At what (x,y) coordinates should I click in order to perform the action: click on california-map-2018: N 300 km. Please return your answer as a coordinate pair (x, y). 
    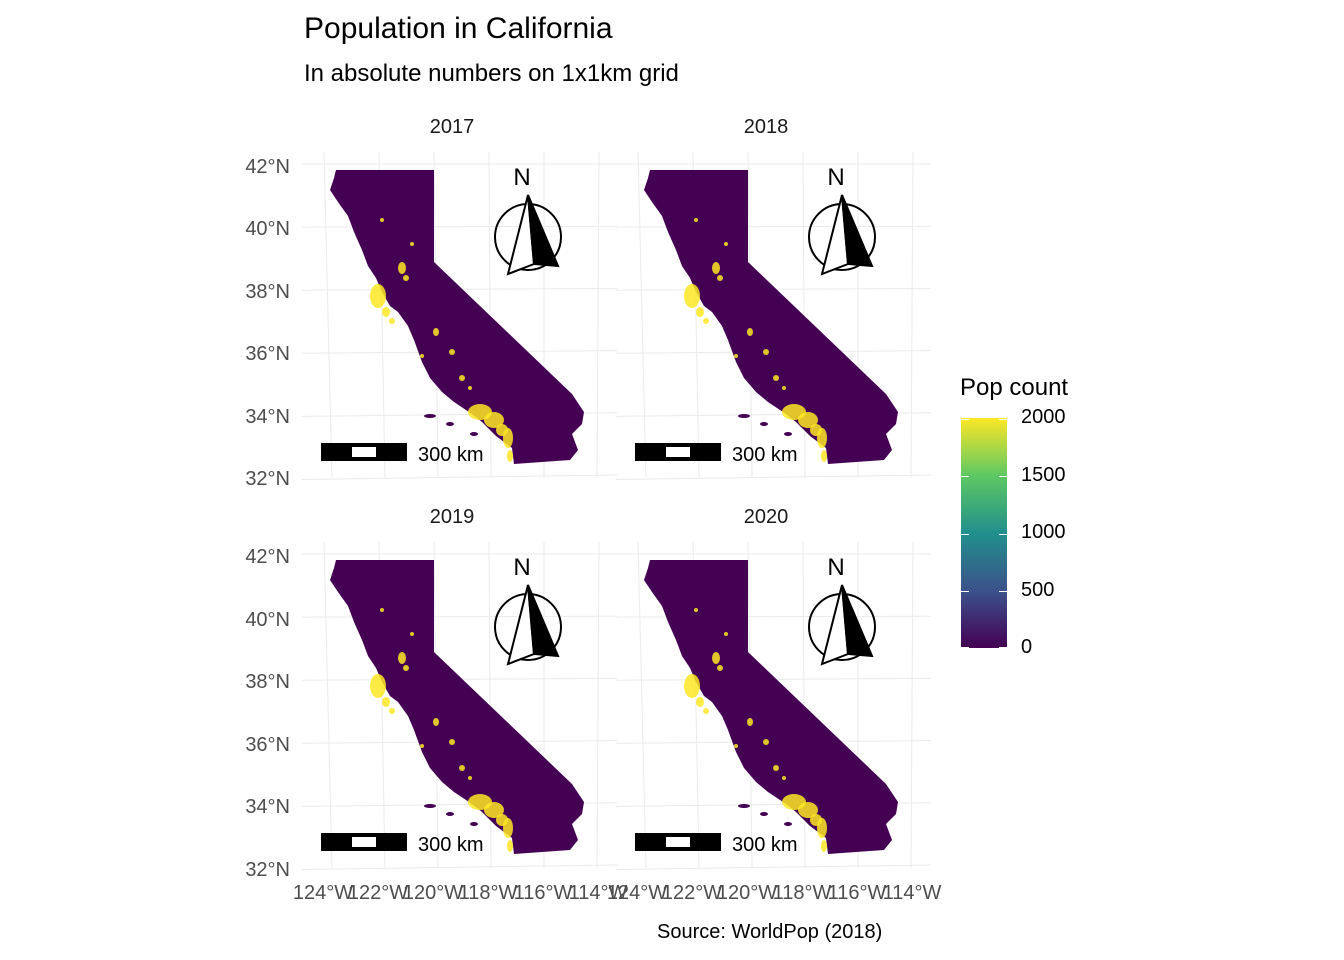
    Looking at the image, I should click on (774, 315).